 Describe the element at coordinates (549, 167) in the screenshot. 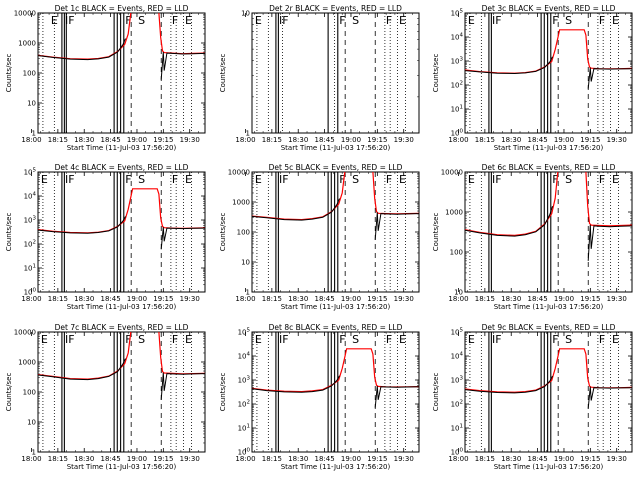

I see `panel-title: Det 6c BLACK = Events, RED = LLD` at that location.